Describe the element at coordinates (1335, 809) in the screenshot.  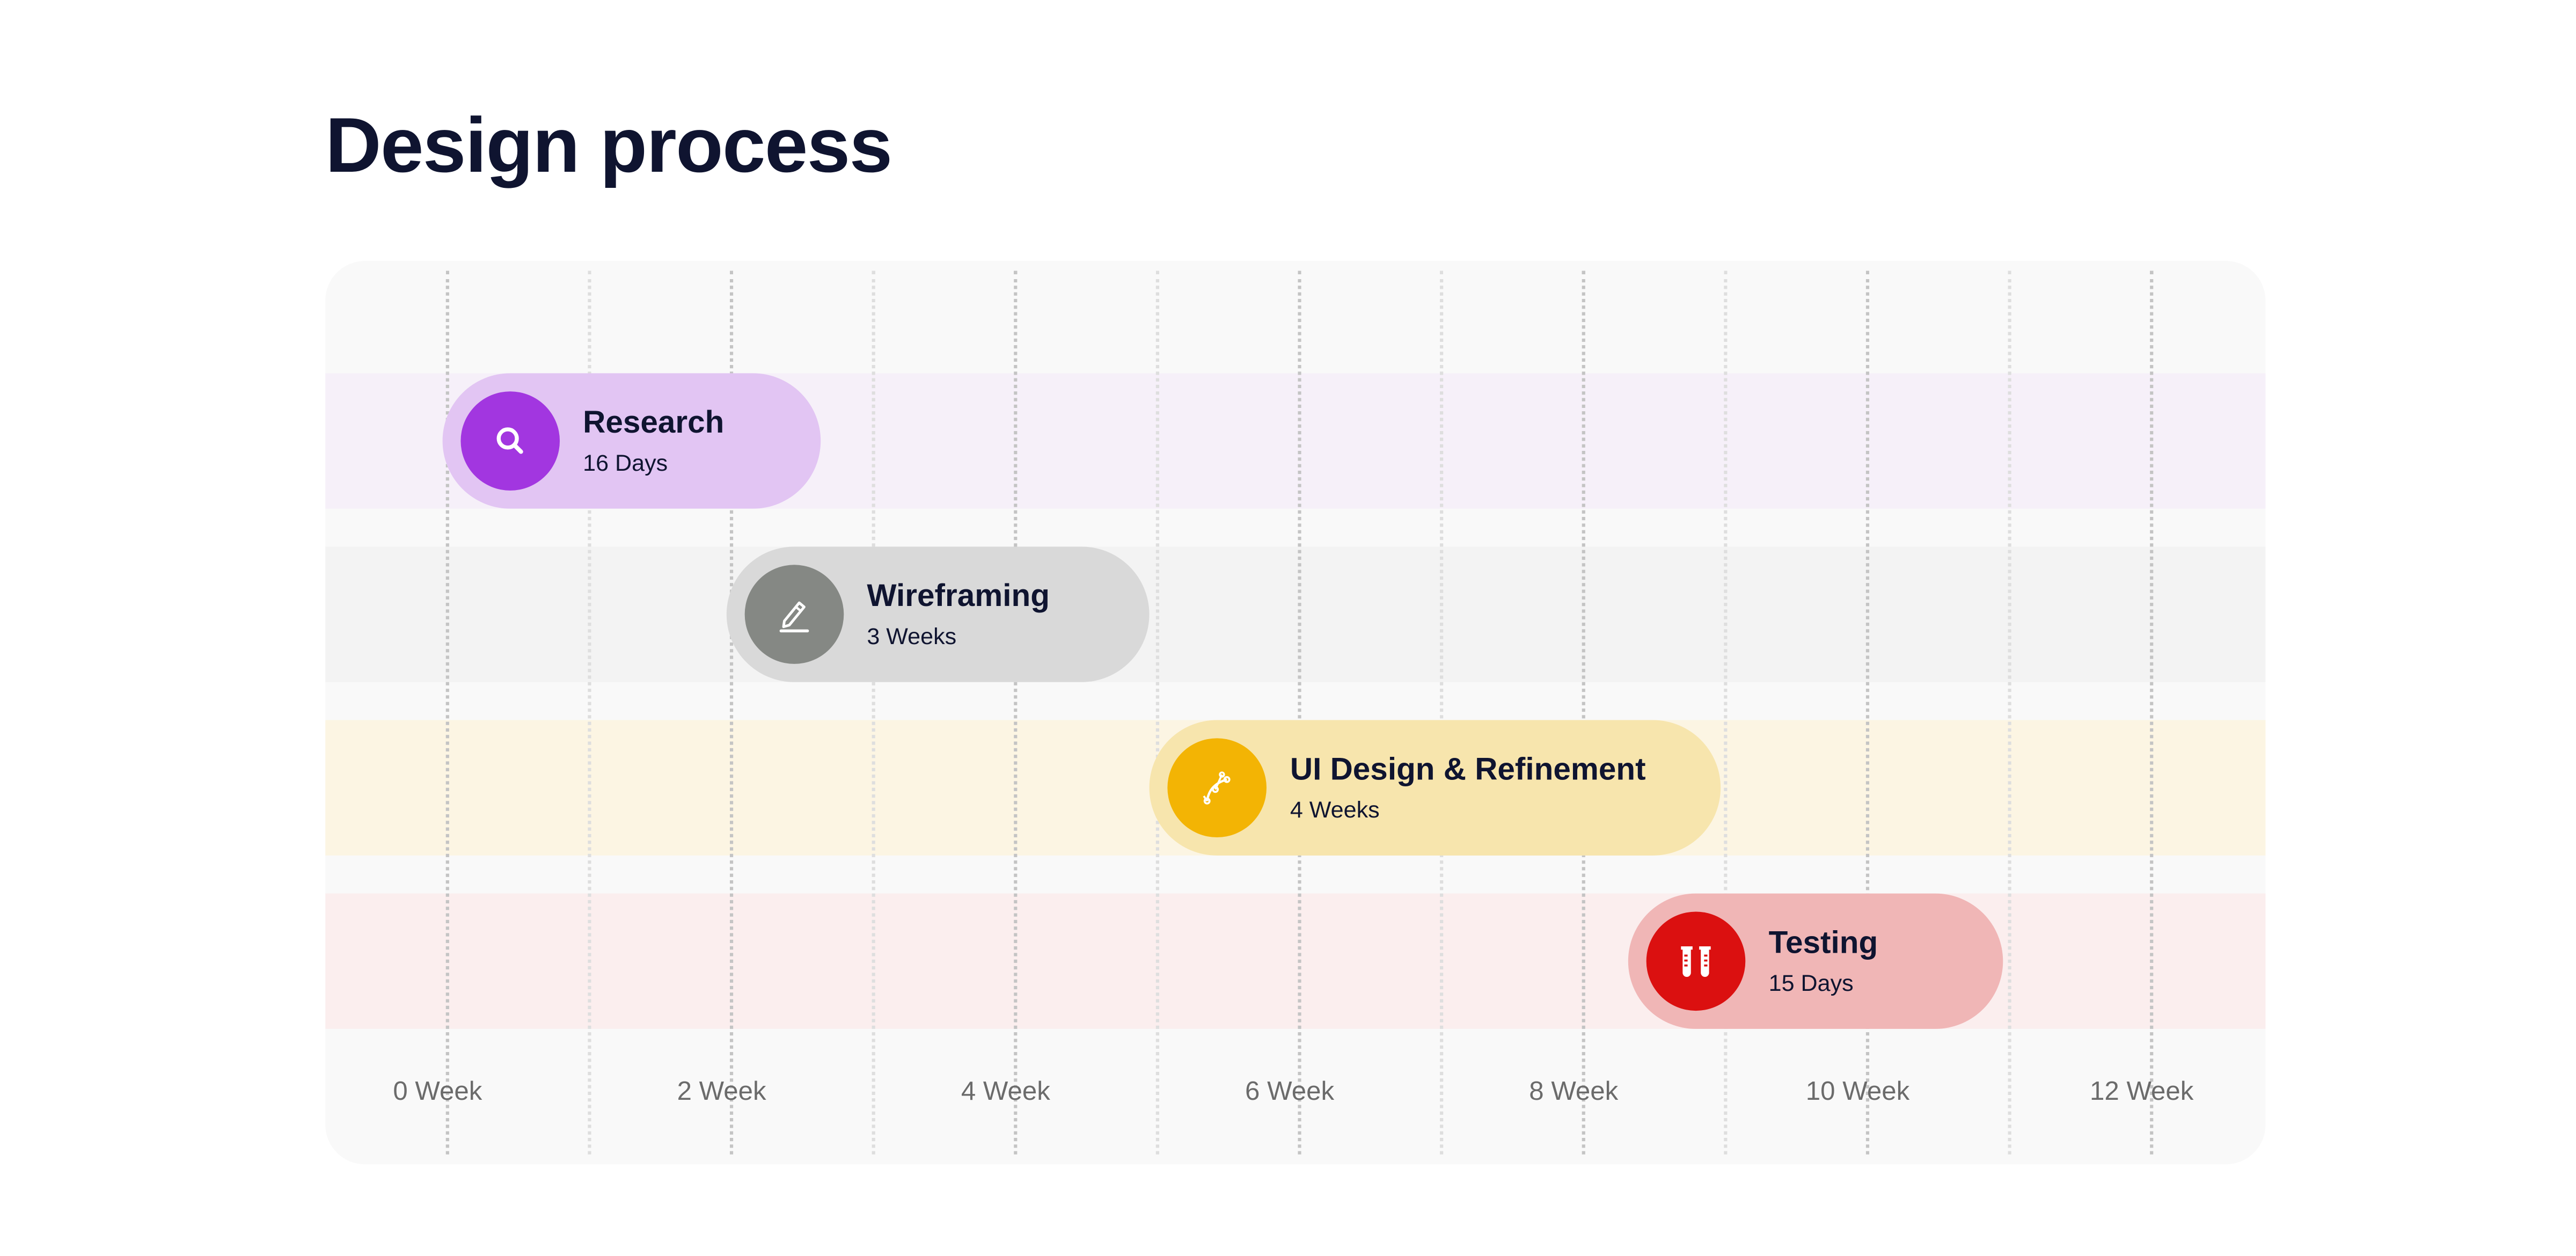
I see `task-duration: 4 Weeks` at that location.